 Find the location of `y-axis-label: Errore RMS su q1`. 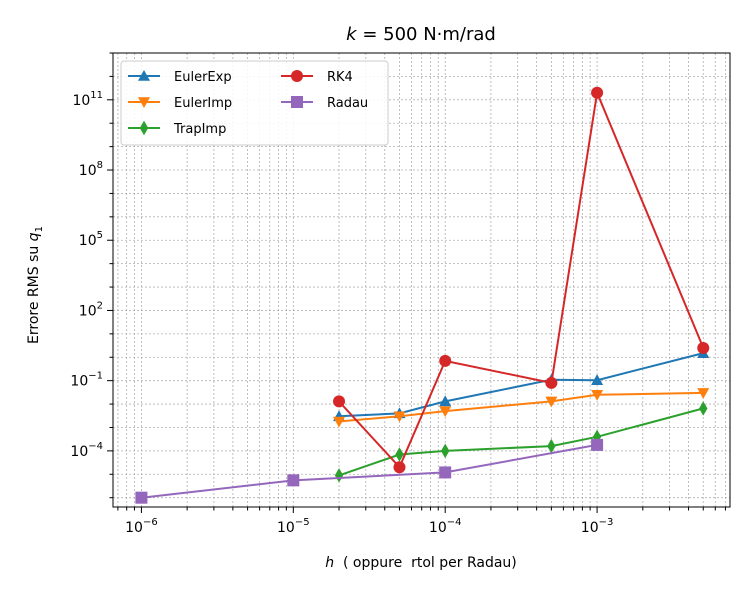

y-axis-label: Errore RMS su q1 is located at coordinates (35, 285).